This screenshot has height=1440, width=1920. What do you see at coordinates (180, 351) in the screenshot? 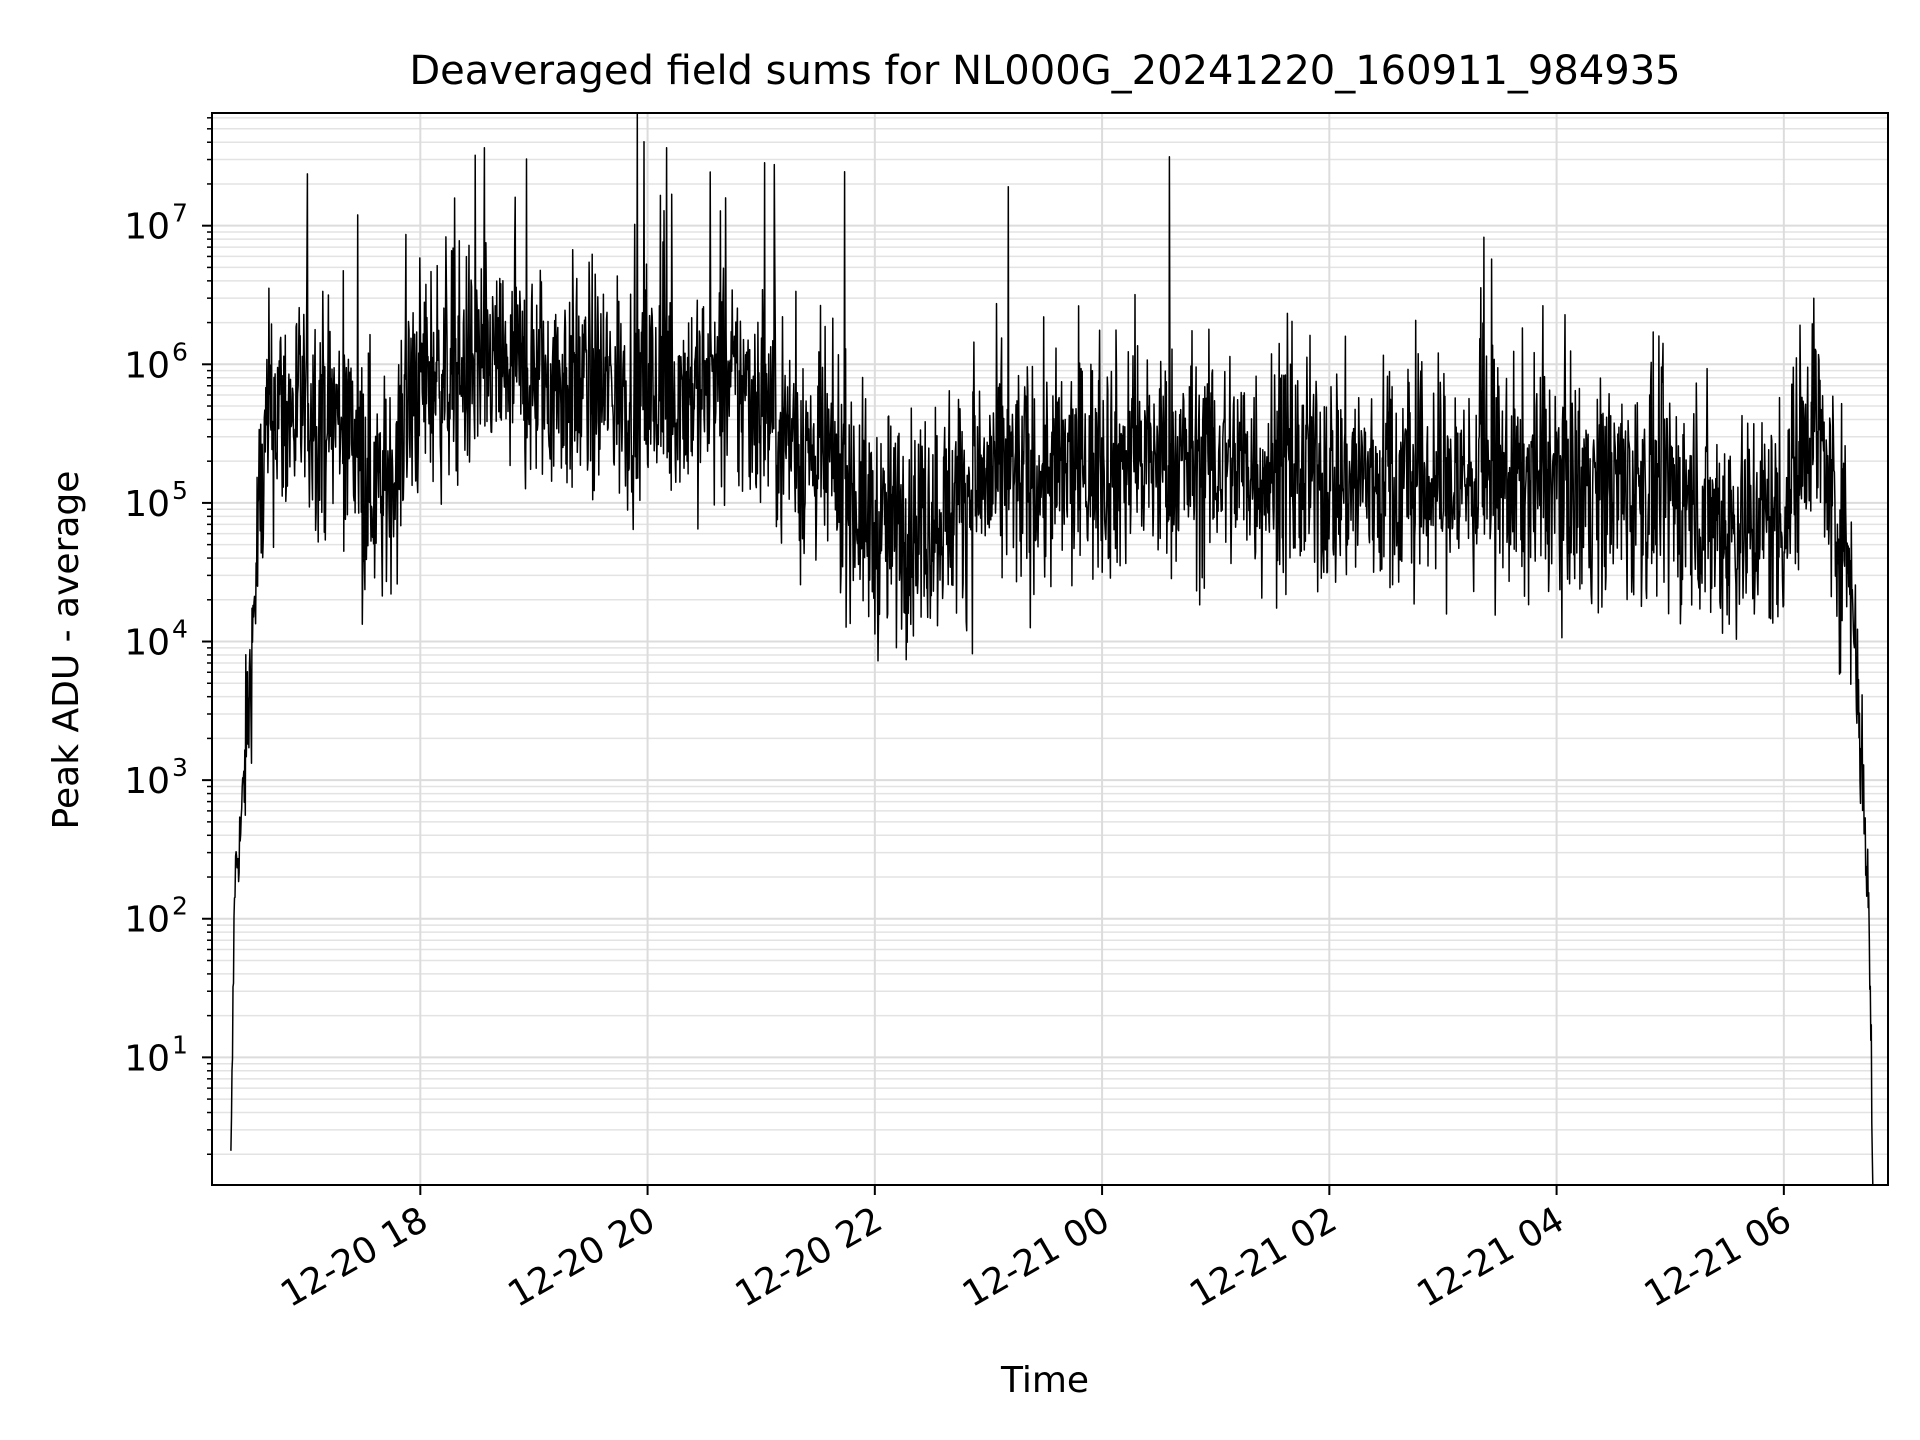
I see `y-tick-exponent: 6` at bounding box center [180, 351].